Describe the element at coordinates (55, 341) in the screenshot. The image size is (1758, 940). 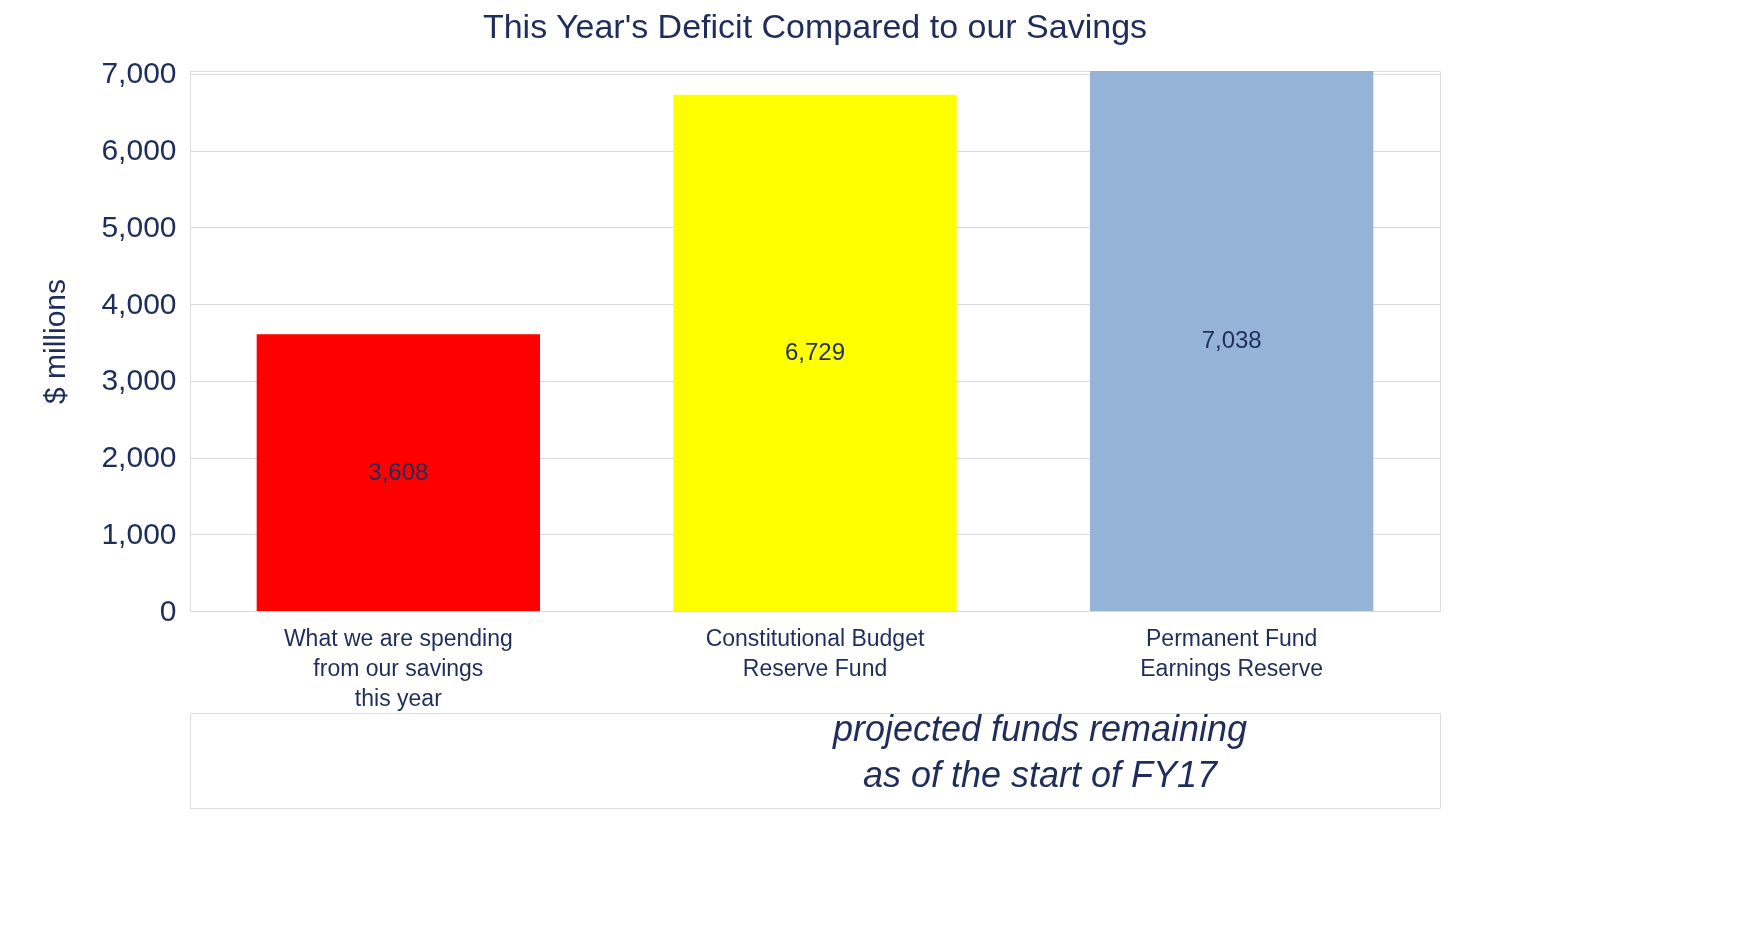
I see `y-axis-title: $ millions` at that location.